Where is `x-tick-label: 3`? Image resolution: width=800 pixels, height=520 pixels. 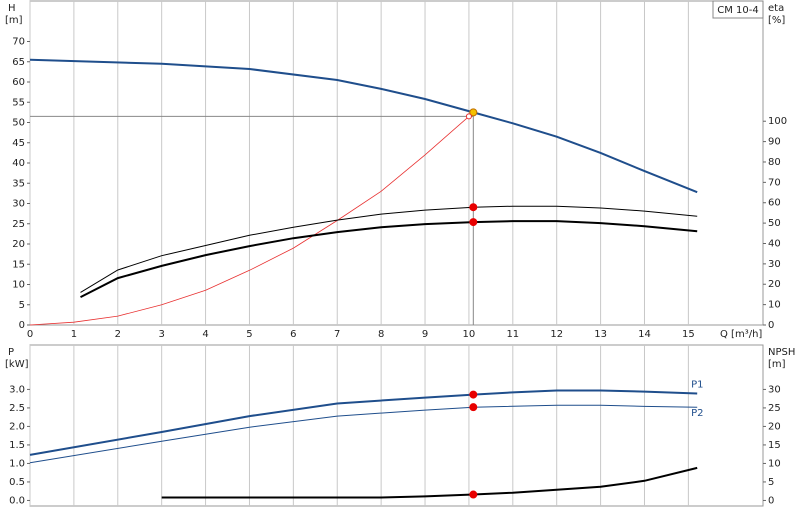 x-tick-label: 3 is located at coordinates (161, 334).